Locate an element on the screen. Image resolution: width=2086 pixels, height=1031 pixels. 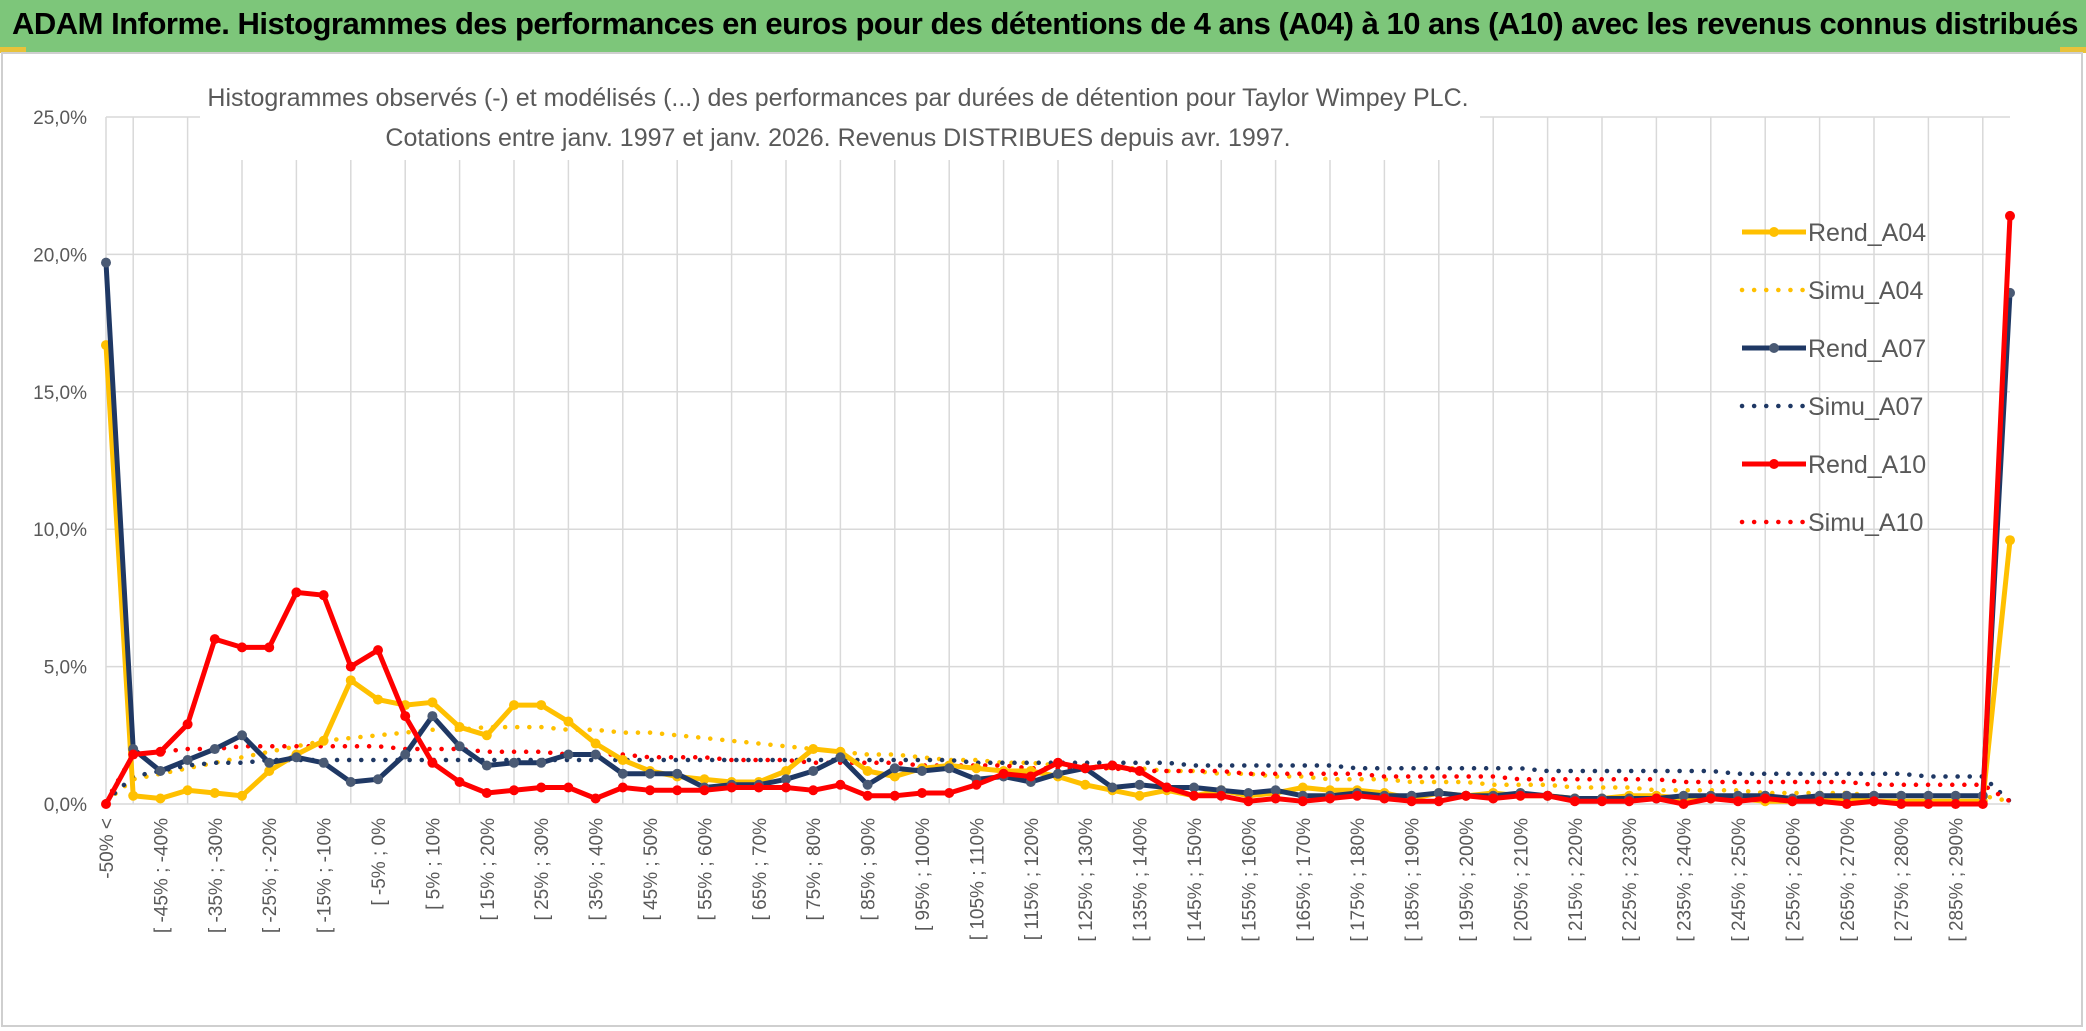
x-tick-label: -50% < is located at coordinates (107, 848).